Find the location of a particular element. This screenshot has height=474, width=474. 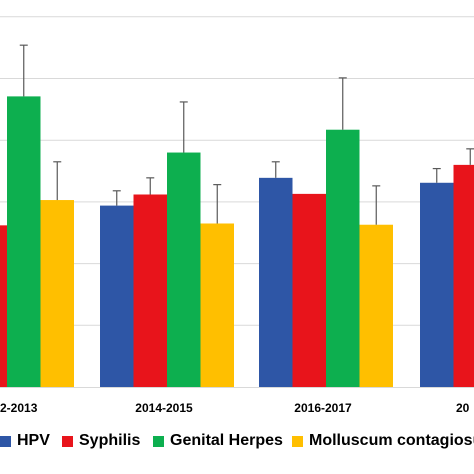

bar-syphilis-2018-2019 is located at coordinates (463, 275).